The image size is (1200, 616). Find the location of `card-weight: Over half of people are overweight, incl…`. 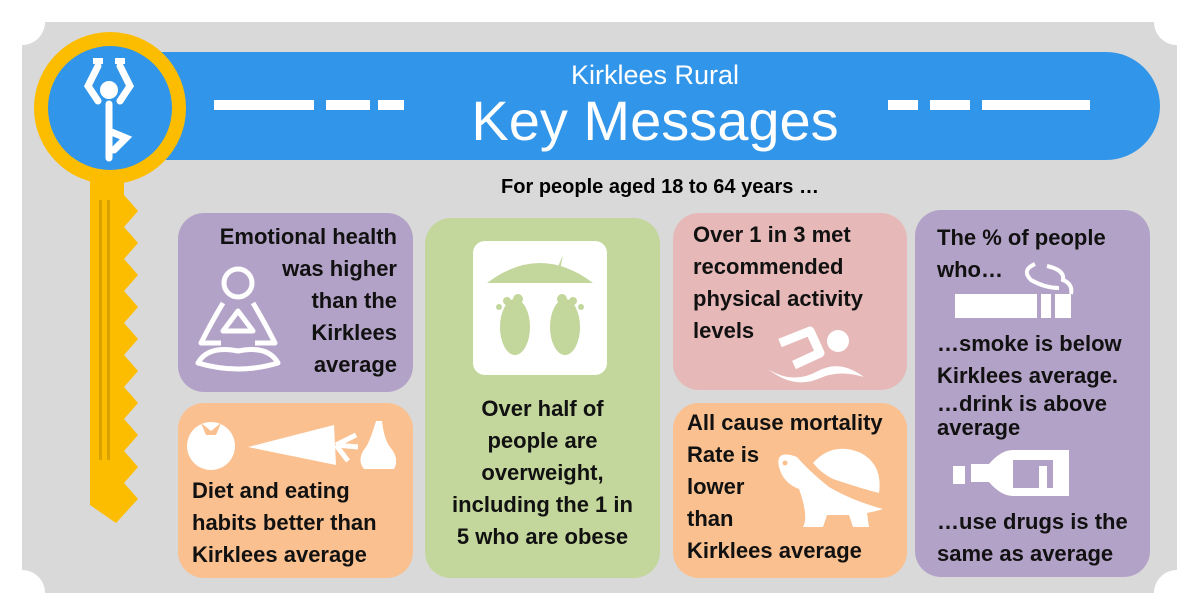

card-weight: Over half of people are overweight, incl… is located at coordinates (542, 398).